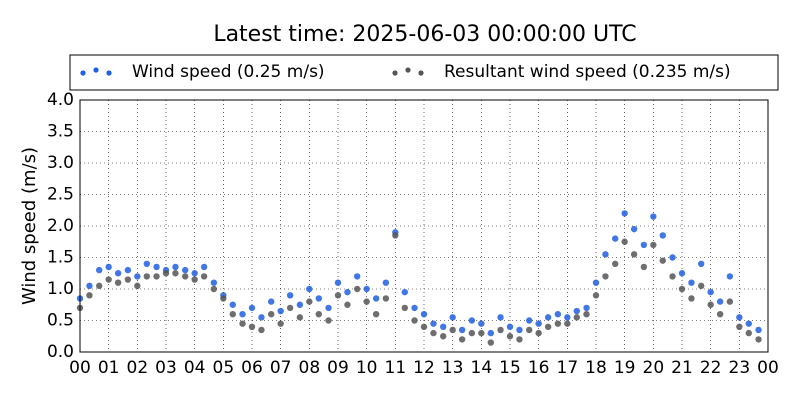 This screenshot has width=800, height=404. What do you see at coordinates (396, 368) in the screenshot?
I see `x-tick-label: 11` at bounding box center [396, 368].